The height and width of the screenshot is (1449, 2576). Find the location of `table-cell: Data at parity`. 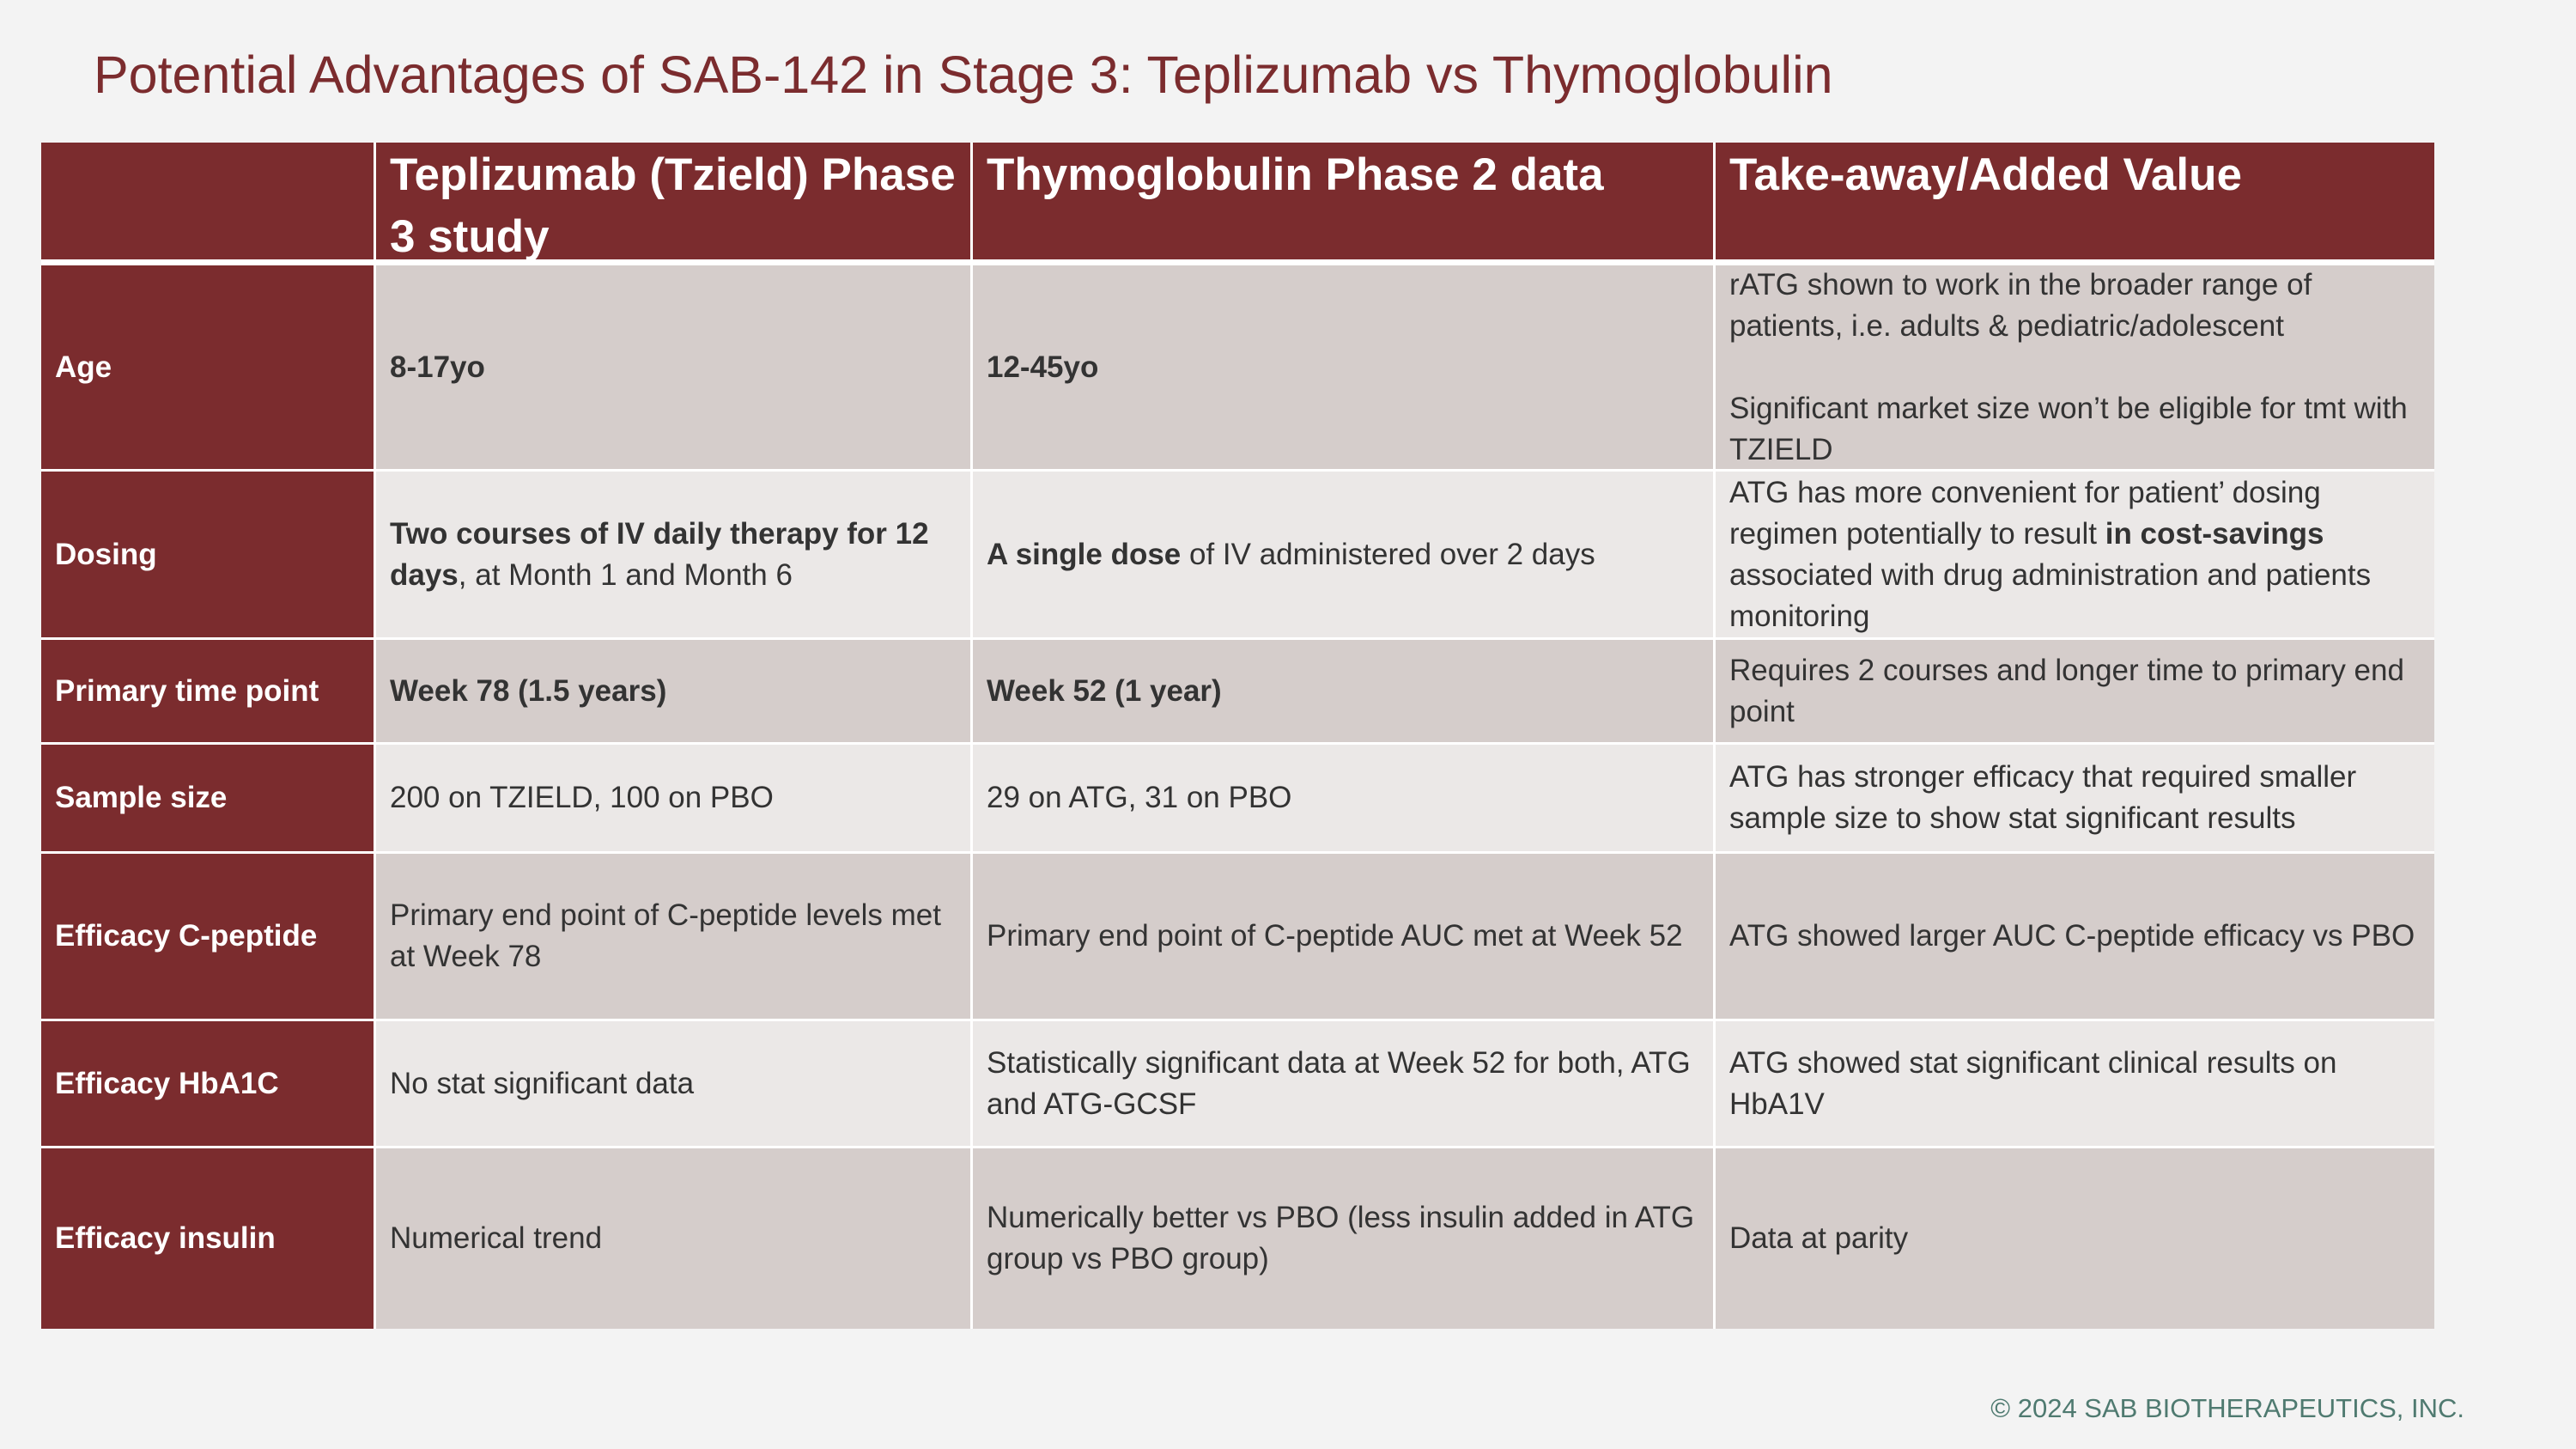

table-cell: Data at parity is located at coordinates (2075, 1238).